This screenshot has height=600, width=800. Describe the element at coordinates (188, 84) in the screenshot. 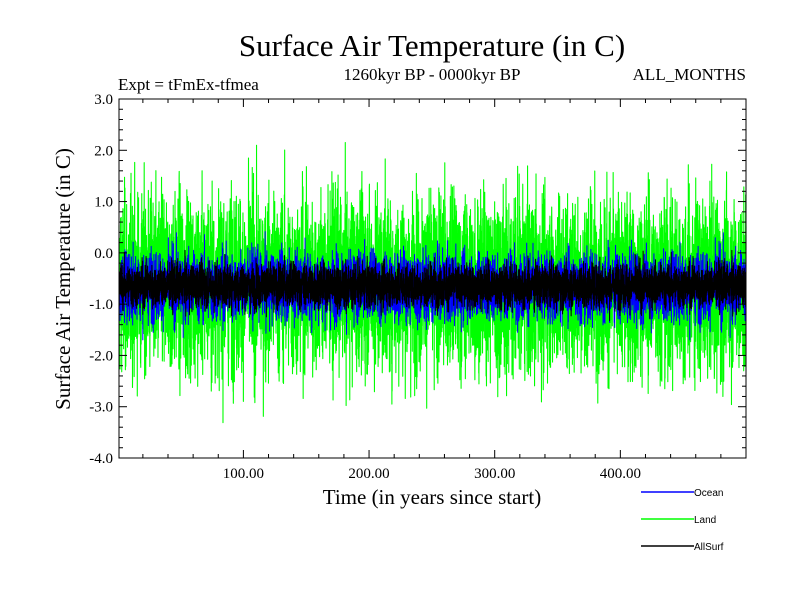

I see `experiment-label: Expt = tFmEx-tfmea` at that location.